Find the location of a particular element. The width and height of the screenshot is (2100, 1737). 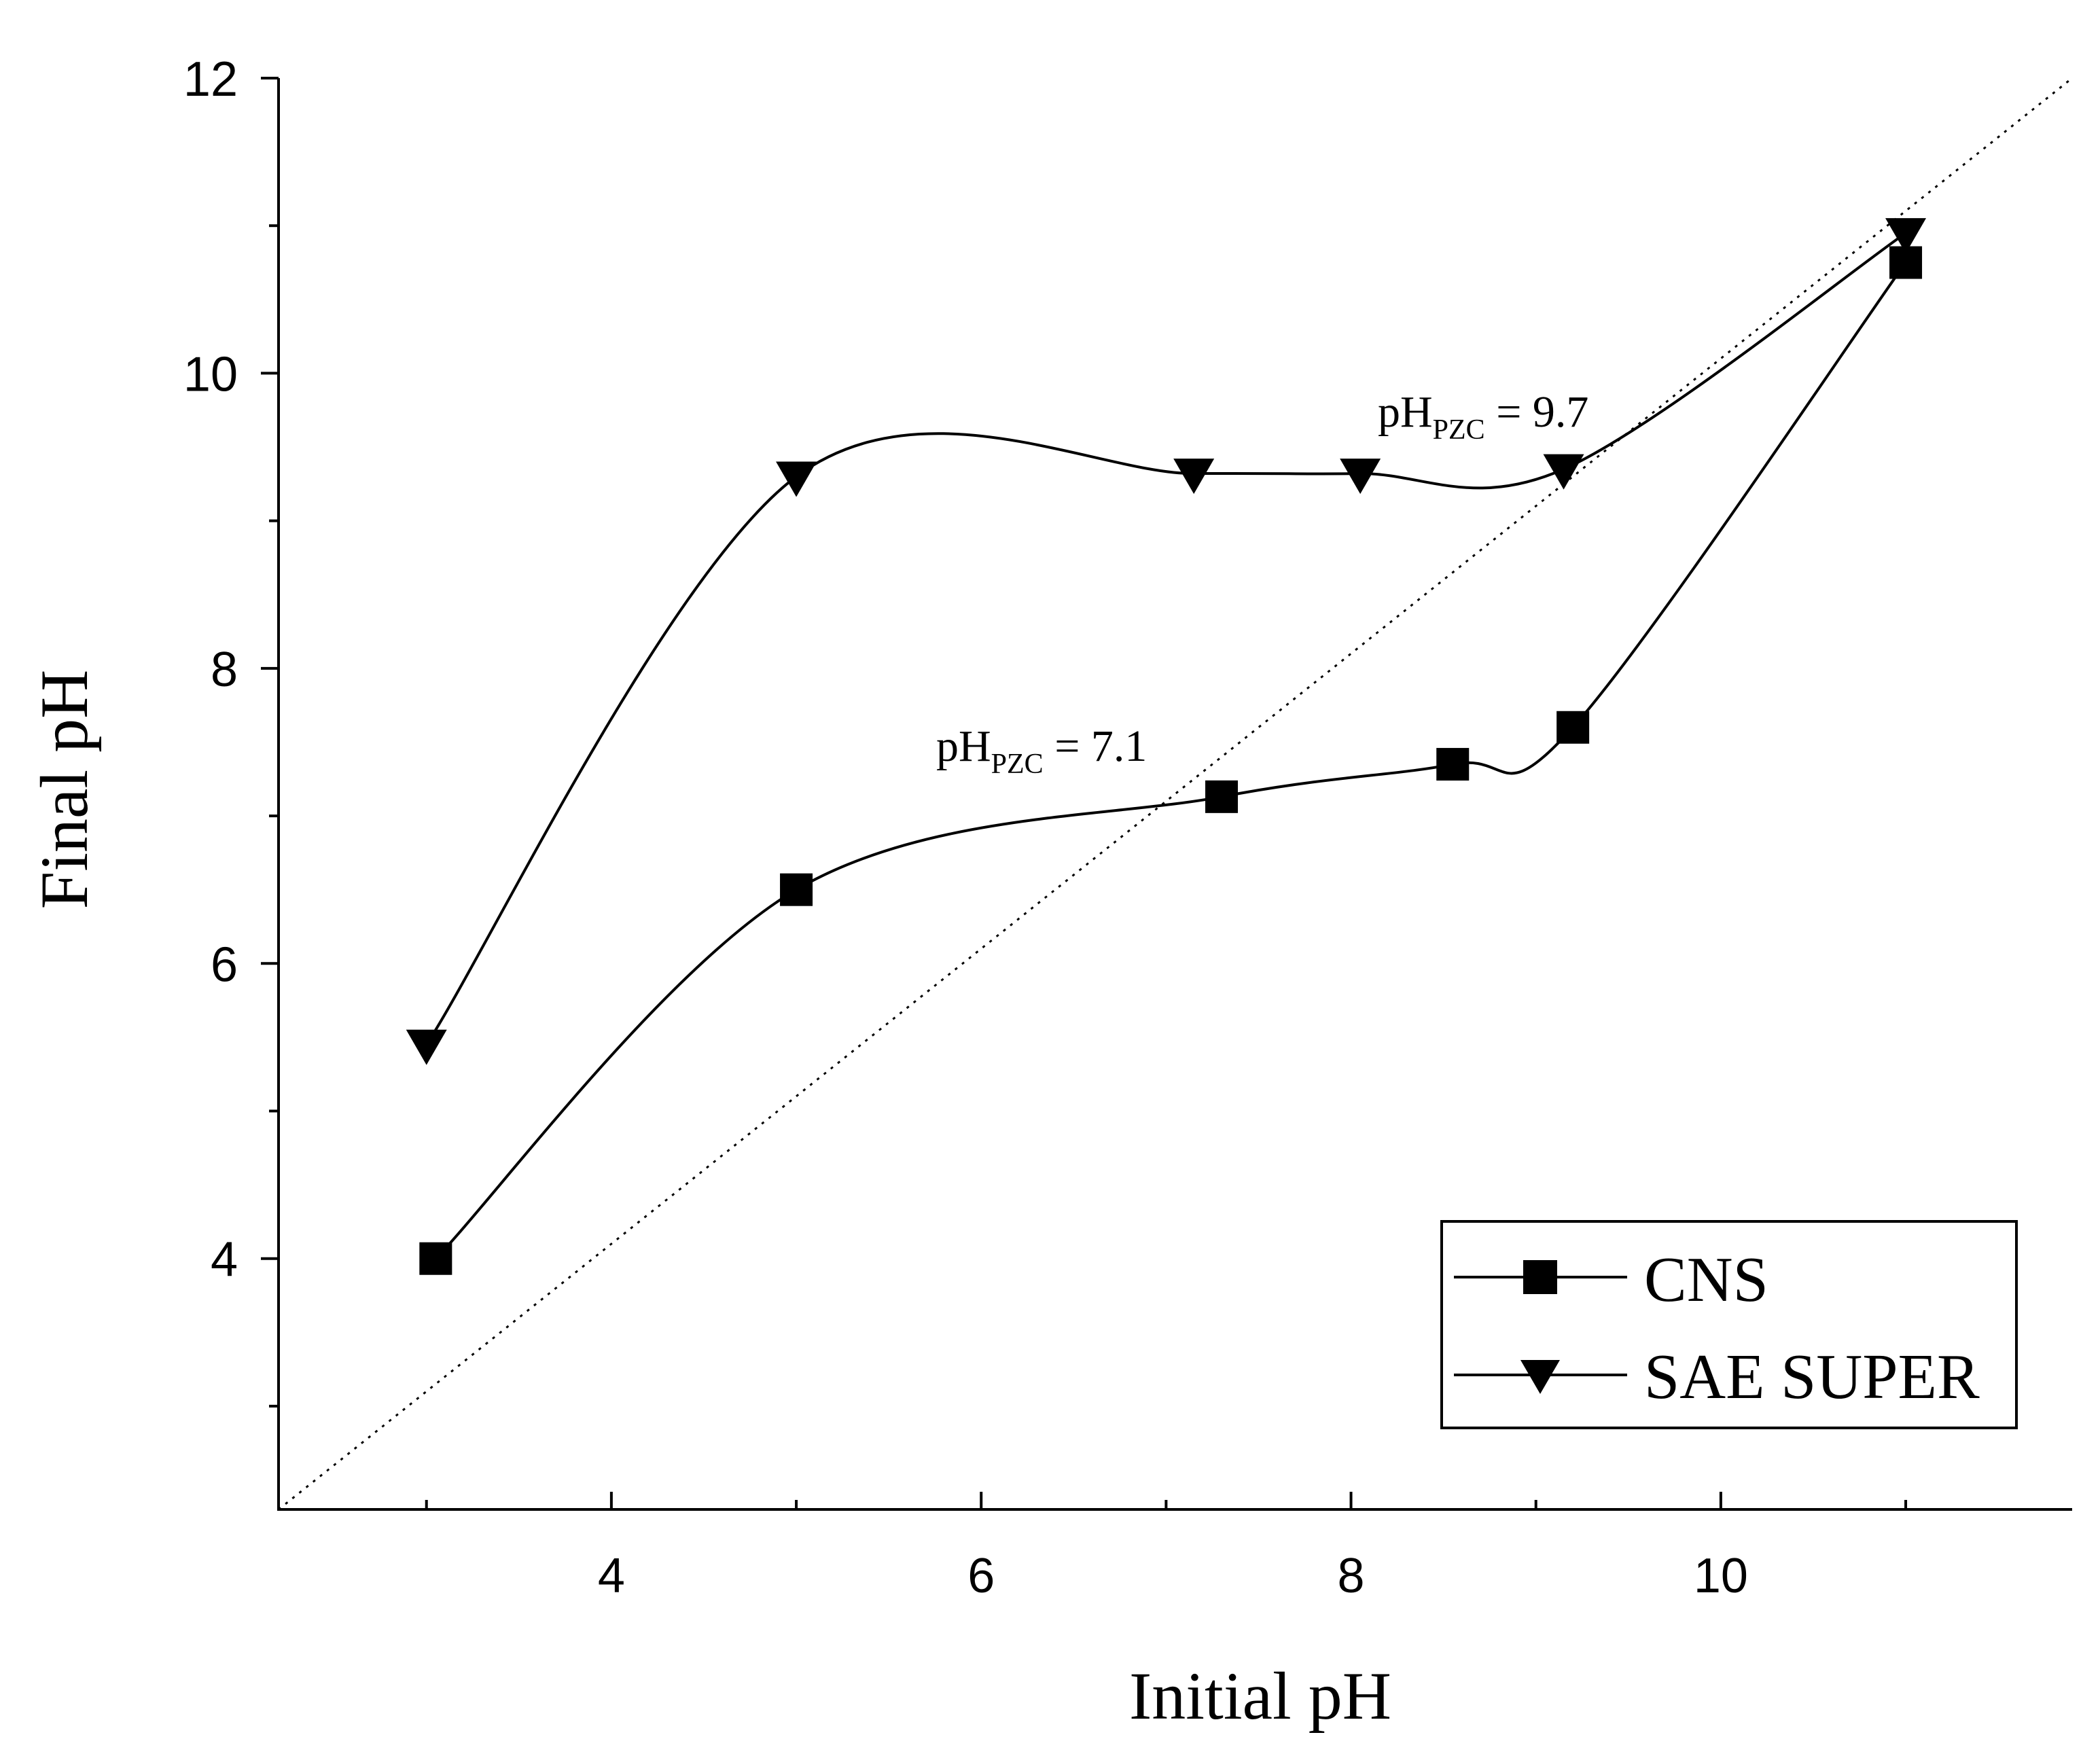

y-tick-label: 12 is located at coordinates (211, 79).